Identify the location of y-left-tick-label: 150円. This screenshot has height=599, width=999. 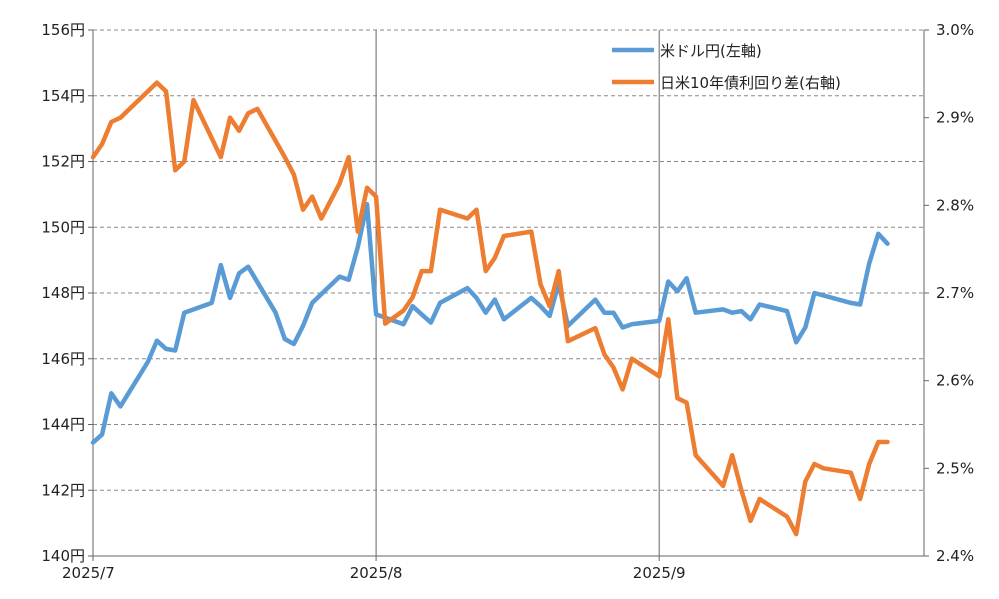
(63, 227).